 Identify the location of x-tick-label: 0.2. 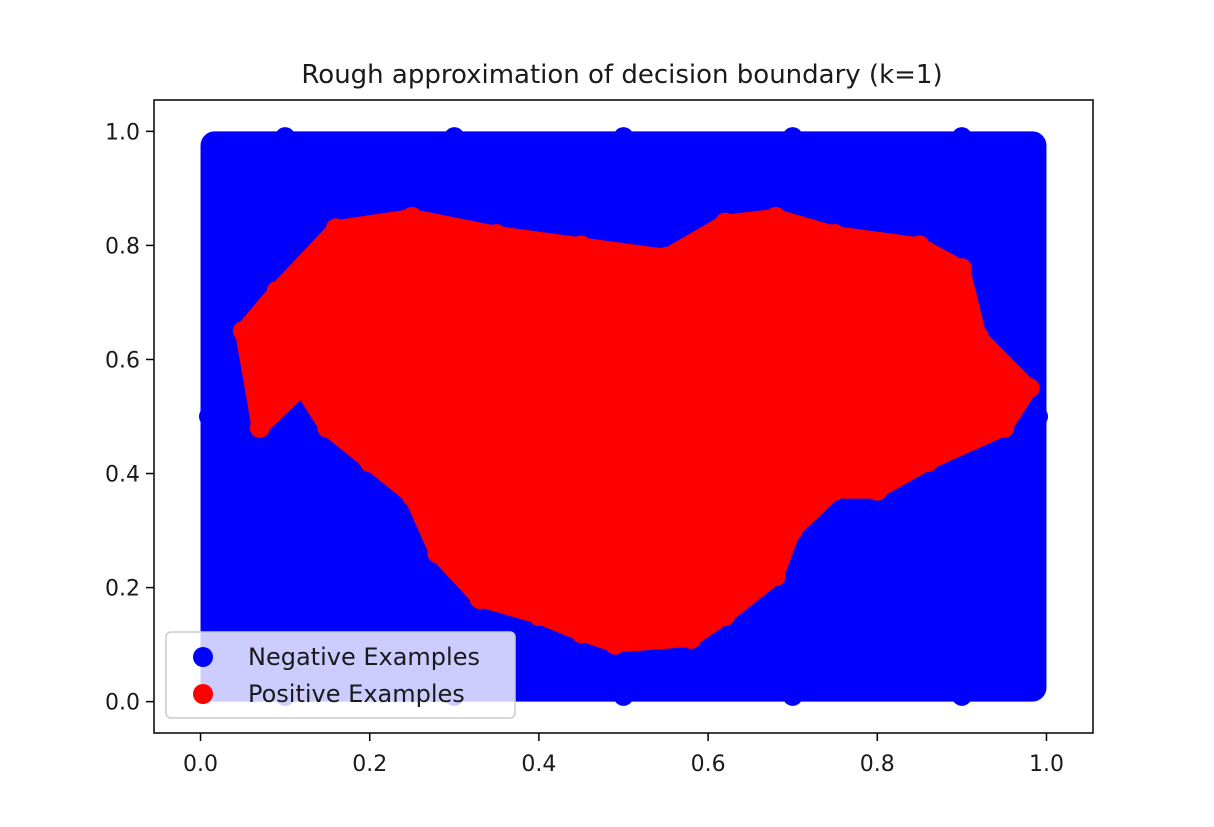
(369, 764).